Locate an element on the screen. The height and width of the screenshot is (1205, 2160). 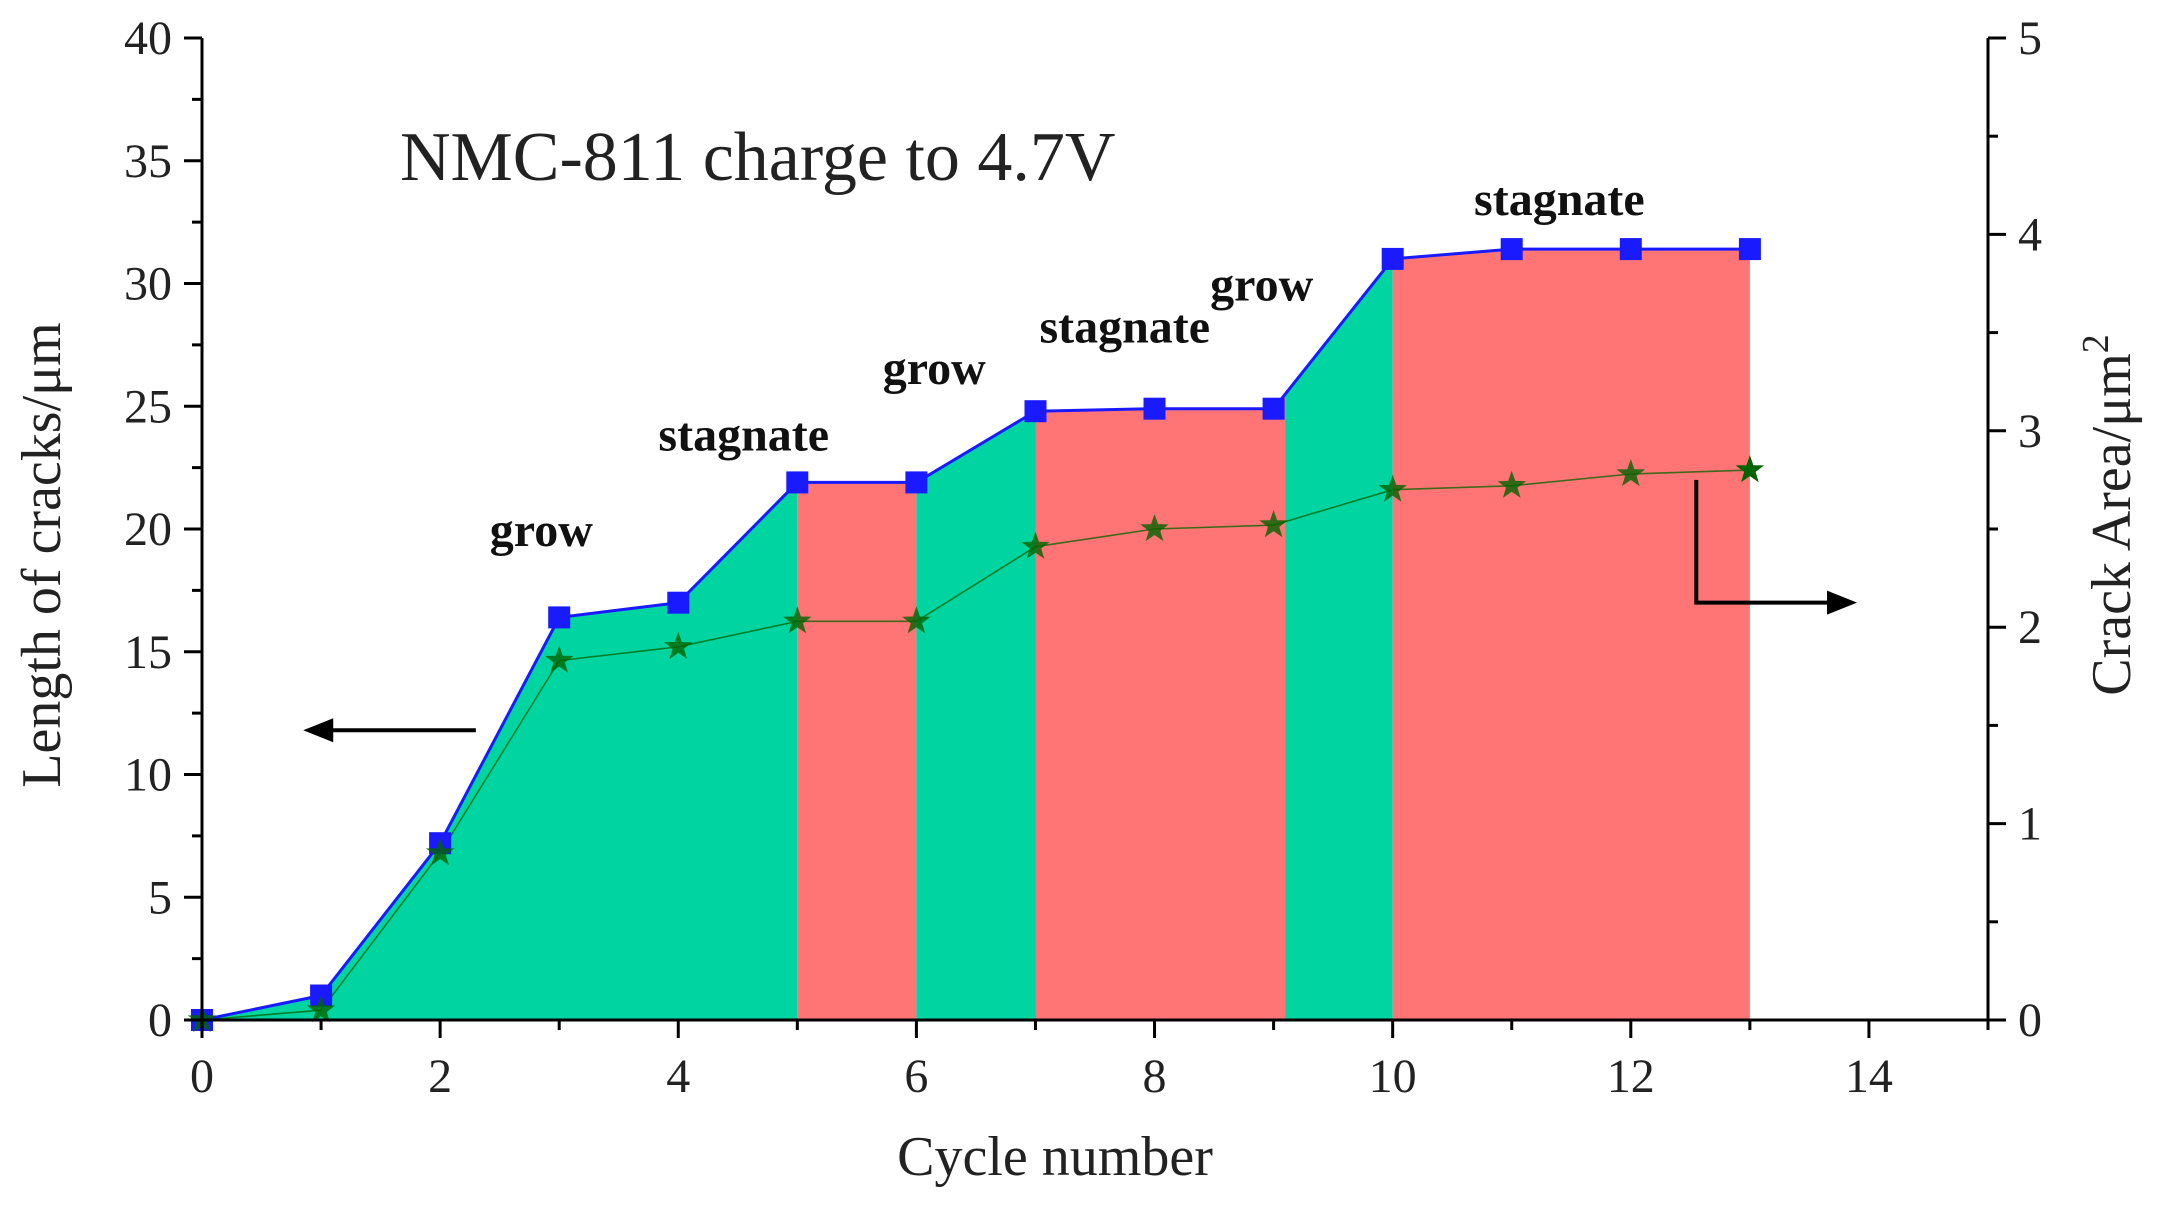
x-tick-label-10: 10 is located at coordinates (1393, 1076).